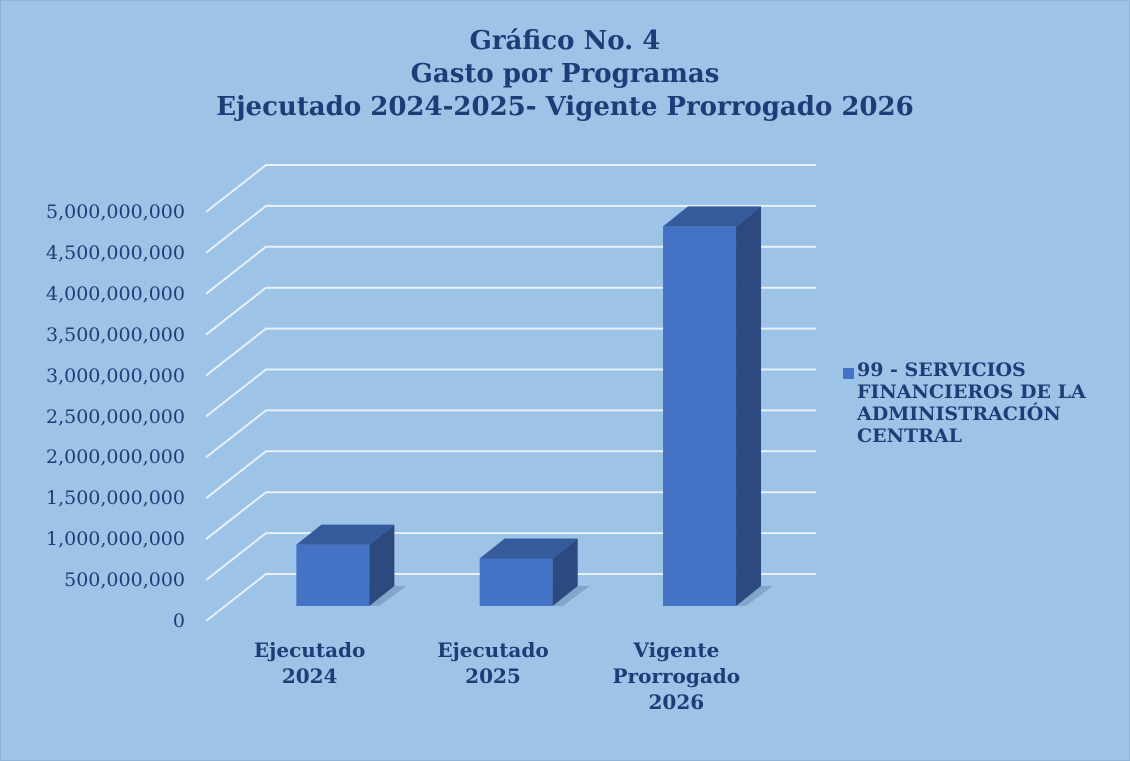 The image size is (1130, 761). What do you see at coordinates (115, 293) in the screenshot?
I see `y-tick-label: 4,000,000,000` at bounding box center [115, 293].